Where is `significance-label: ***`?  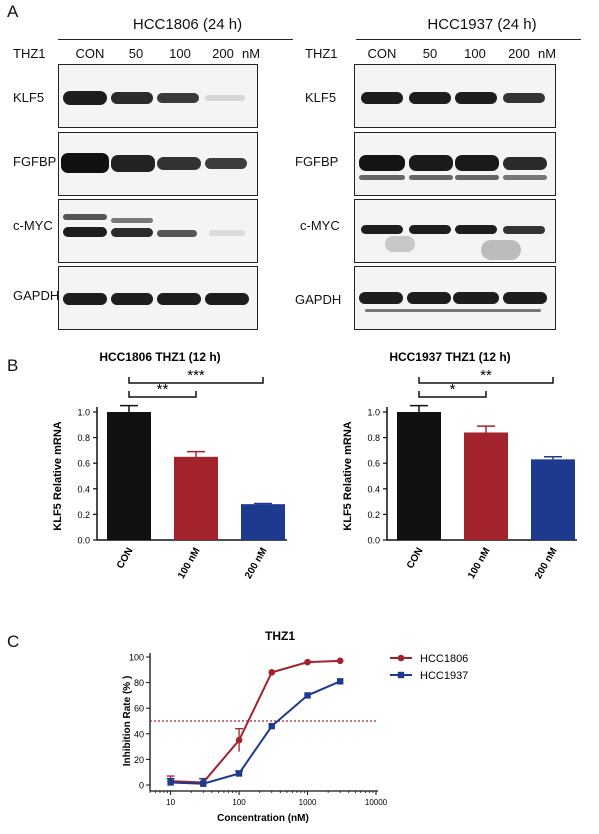
significance-label: *** is located at coordinates (196, 375).